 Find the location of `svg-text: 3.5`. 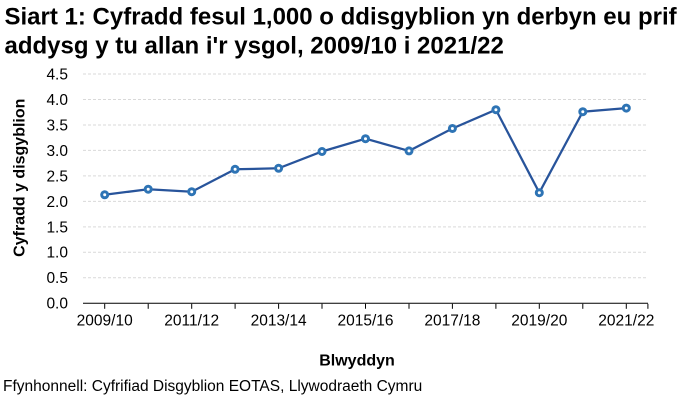

svg-text: 3.5 is located at coordinates (57, 125).